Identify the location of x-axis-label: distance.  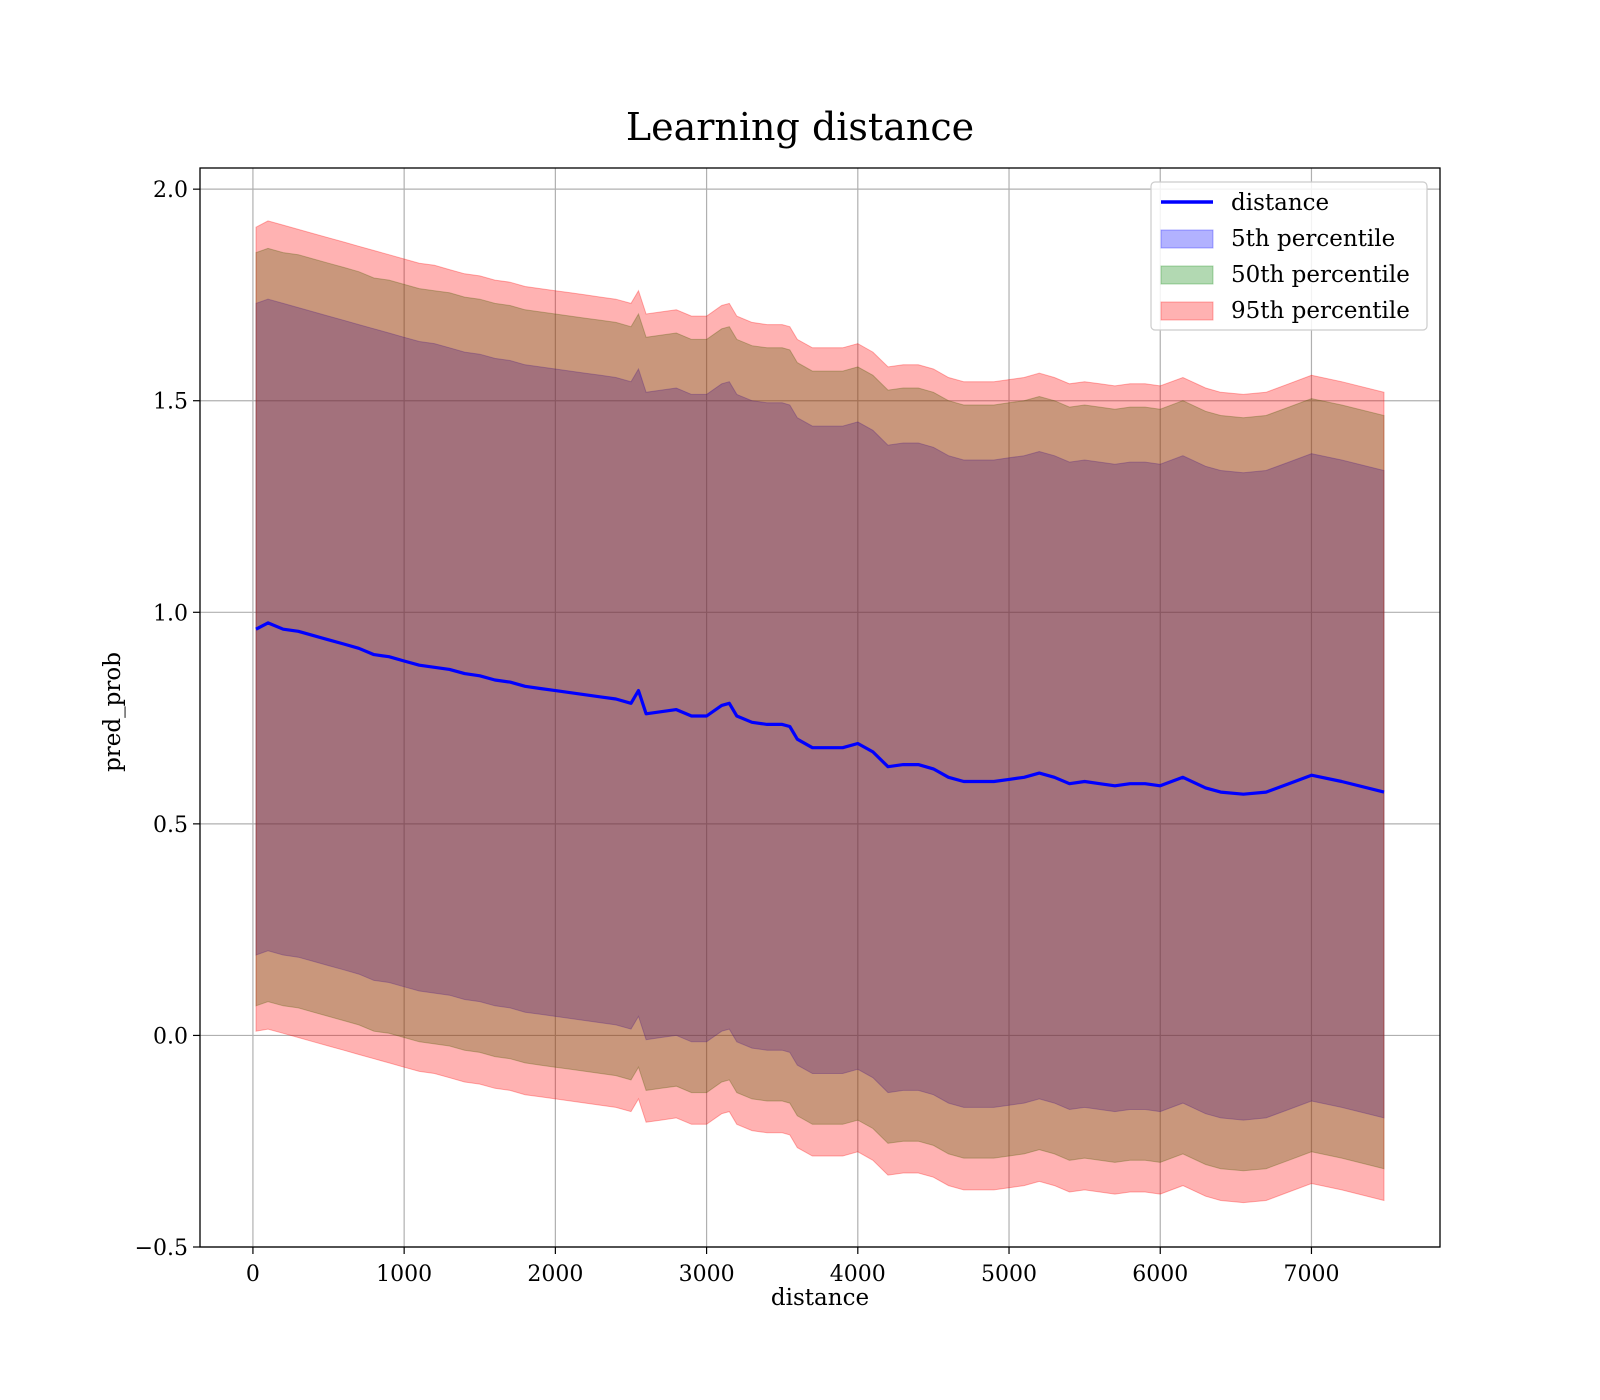
(820, 1298).